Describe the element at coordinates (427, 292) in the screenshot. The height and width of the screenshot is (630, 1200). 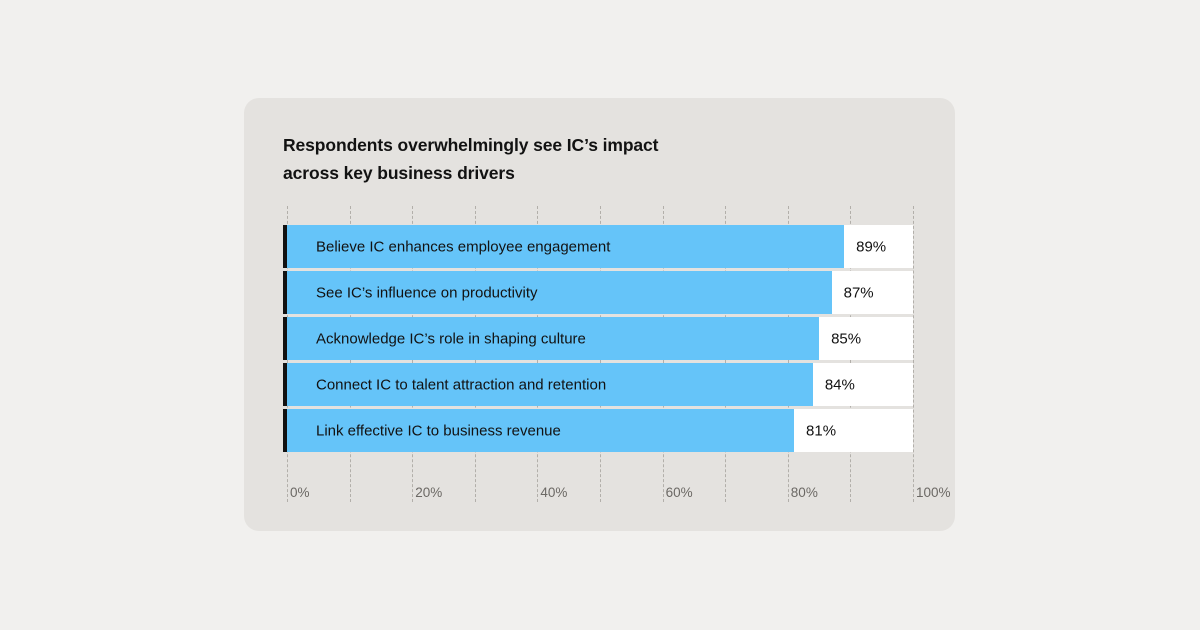
I see `bar-label: See IC’s influence on productivity` at that location.